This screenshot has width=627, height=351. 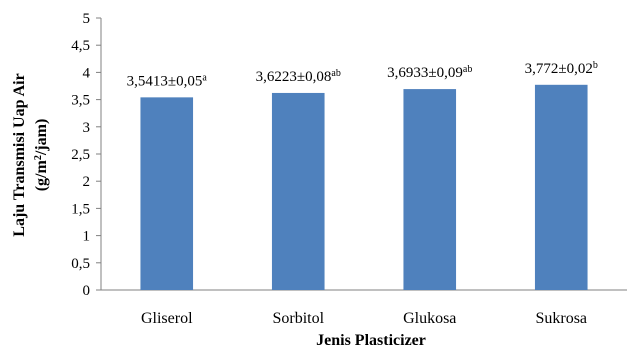 I want to click on x-axis-title: Jenis Plasticizer, so click(x=371, y=340).